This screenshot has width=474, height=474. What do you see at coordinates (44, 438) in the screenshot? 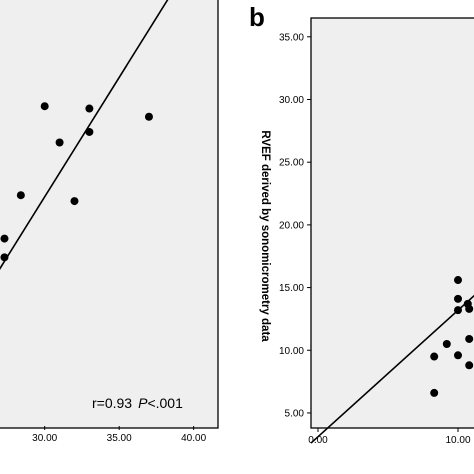
I see `panel-a-x-tick-label: 30.00` at bounding box center [44, 438].